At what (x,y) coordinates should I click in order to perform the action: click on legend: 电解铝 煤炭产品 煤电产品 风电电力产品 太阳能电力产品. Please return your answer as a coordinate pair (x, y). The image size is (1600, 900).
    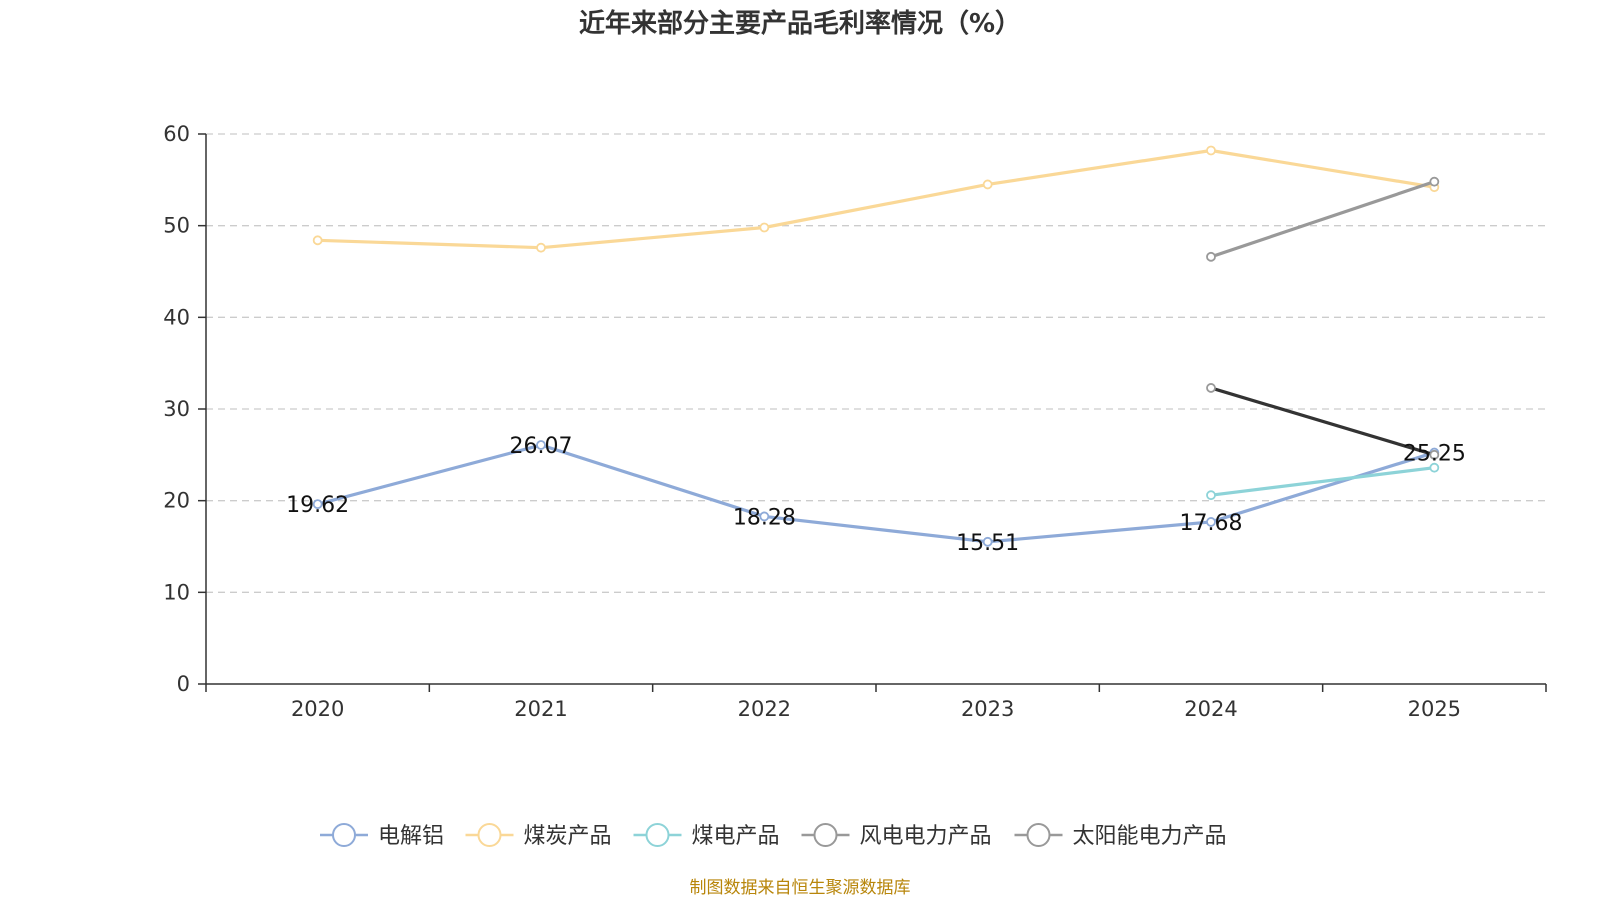
    Looking at the image, I should click on (773, 836).